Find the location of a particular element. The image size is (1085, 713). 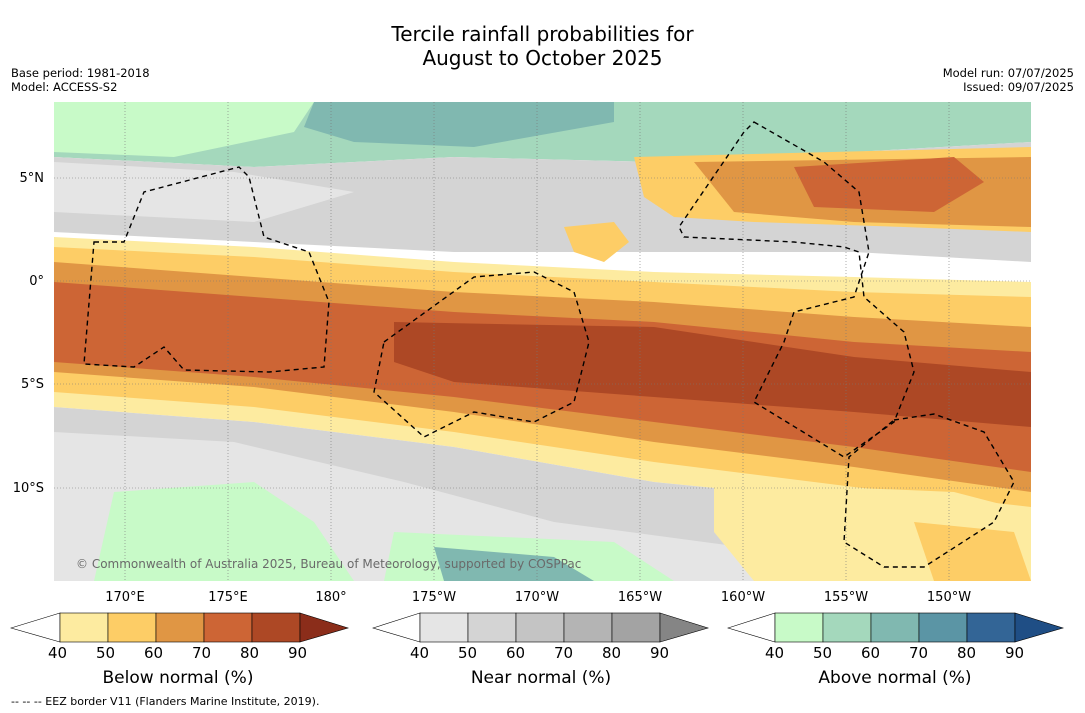

lon-label-175e: 175°E is located at coordinates (228, 597).